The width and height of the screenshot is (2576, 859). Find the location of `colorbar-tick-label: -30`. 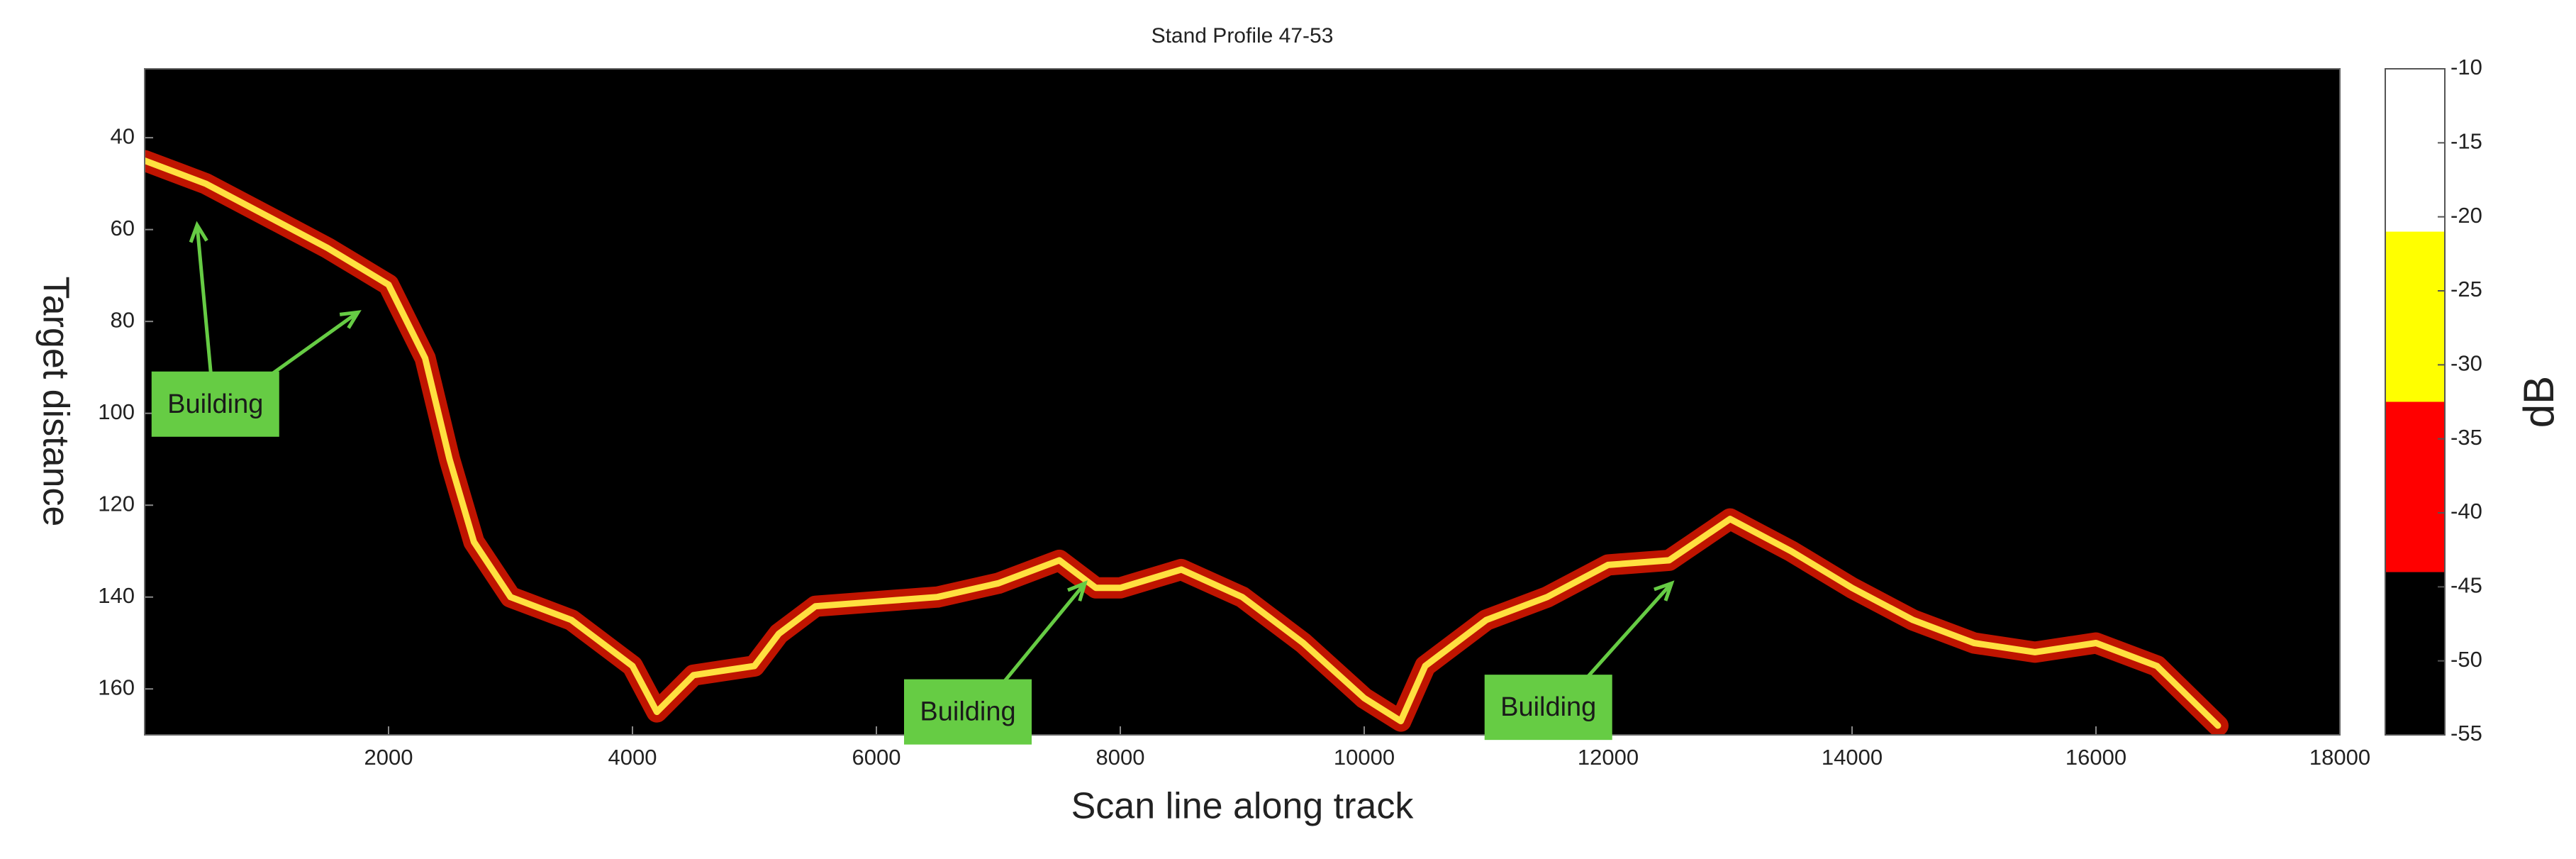

colorbar-tick-label: -30 is located at coordinates (2466, 363).